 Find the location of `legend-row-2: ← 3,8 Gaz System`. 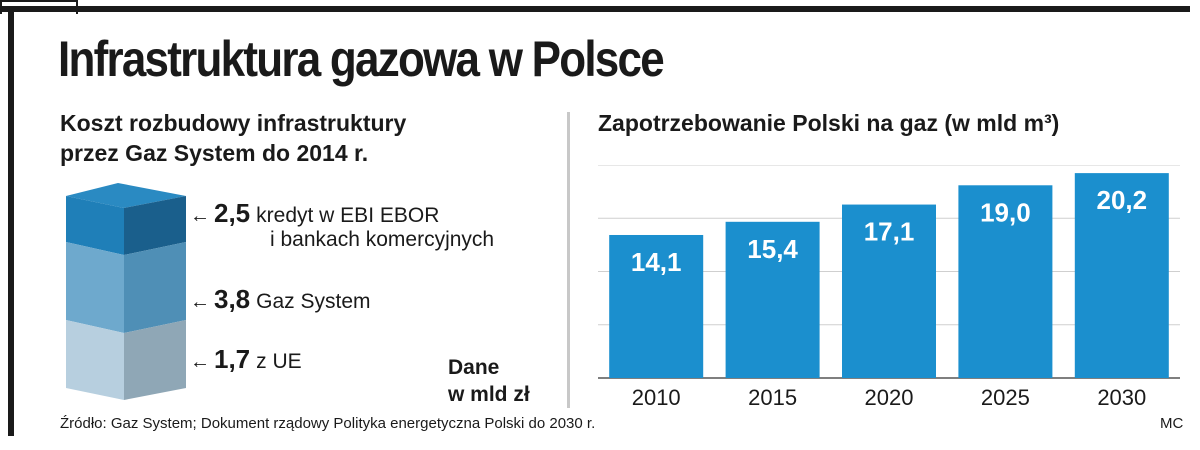

legend-row-2: ← 3,8 Gaz System is located at coordinates (280, 300).